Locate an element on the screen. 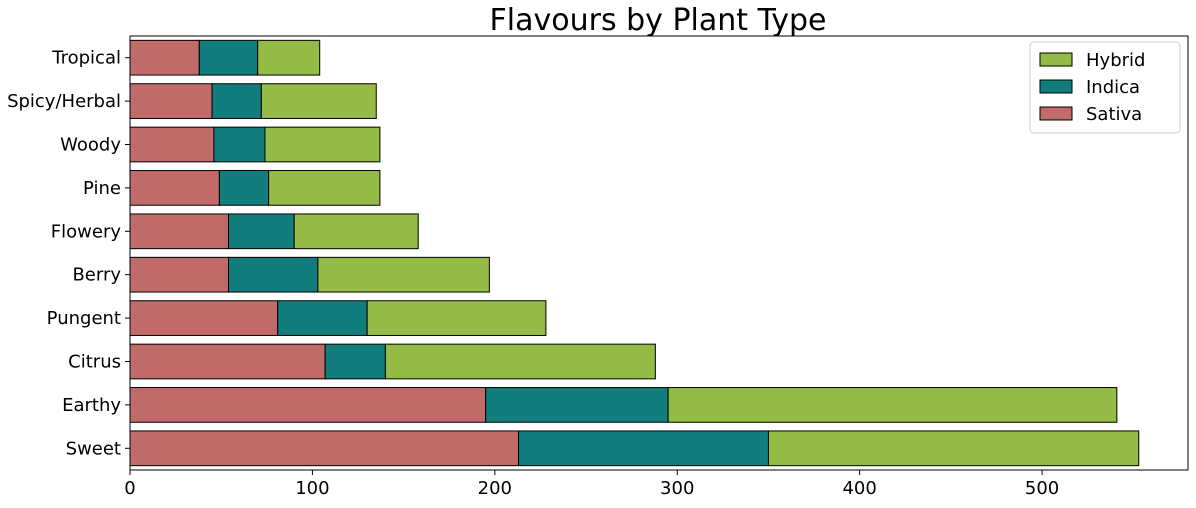 Image resolution: width=1196 pixels, height=508 pixels. bar-earthy-indica is located at coordinates (577, 405).